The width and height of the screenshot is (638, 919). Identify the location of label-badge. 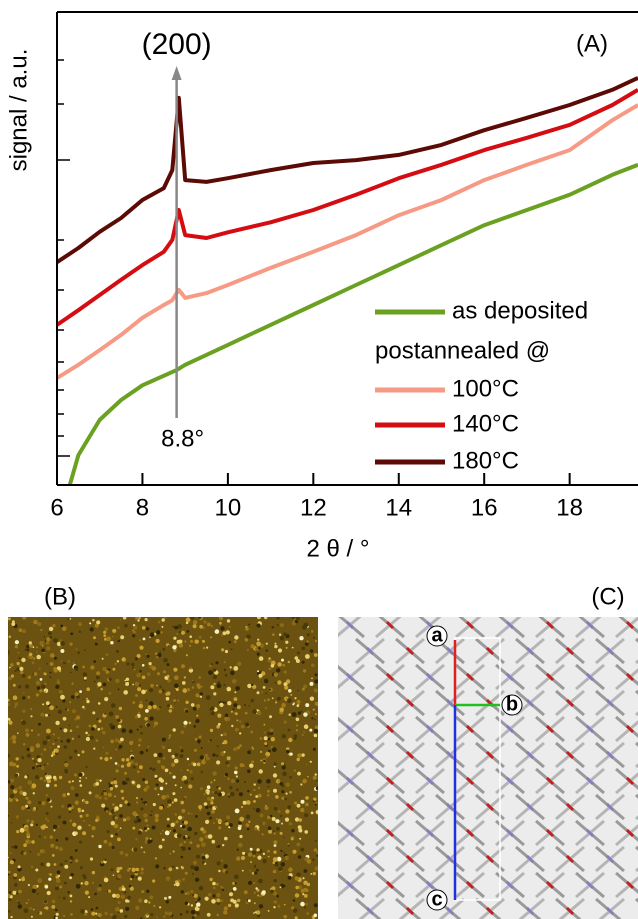
(437, 636).